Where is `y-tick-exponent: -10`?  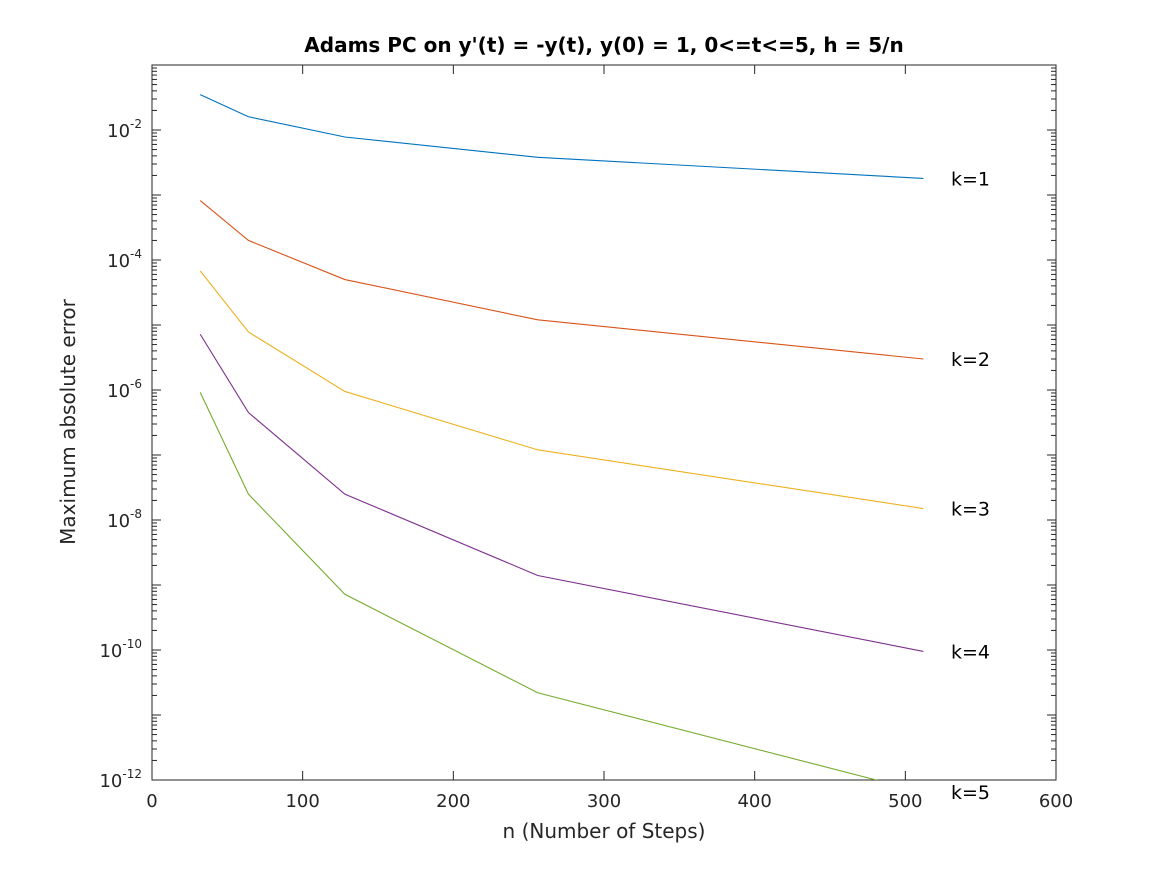
y-tick-exponent: -10 is located at coordinates (132, 644).